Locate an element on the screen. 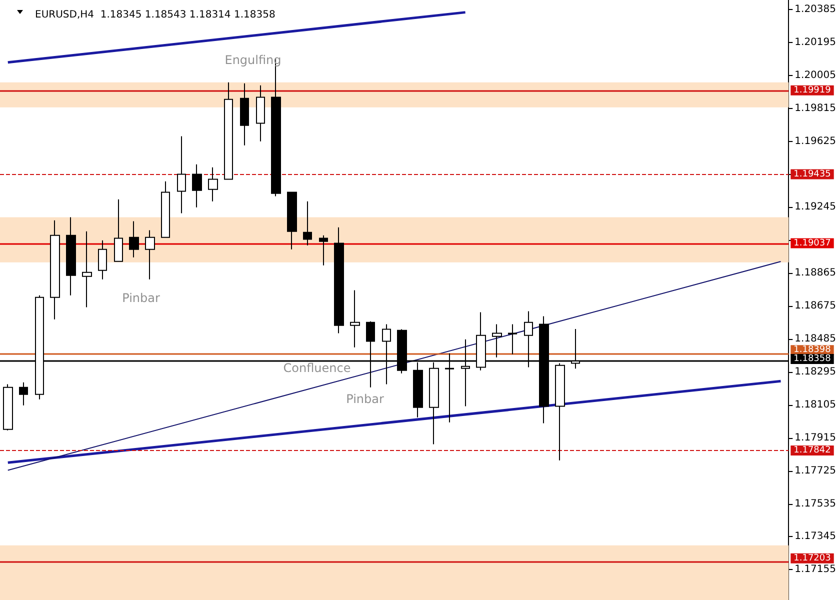 The width and height of the screenshot is (839, 600). y-tick-label: 1.19245 is located at coordinates (815, 207).